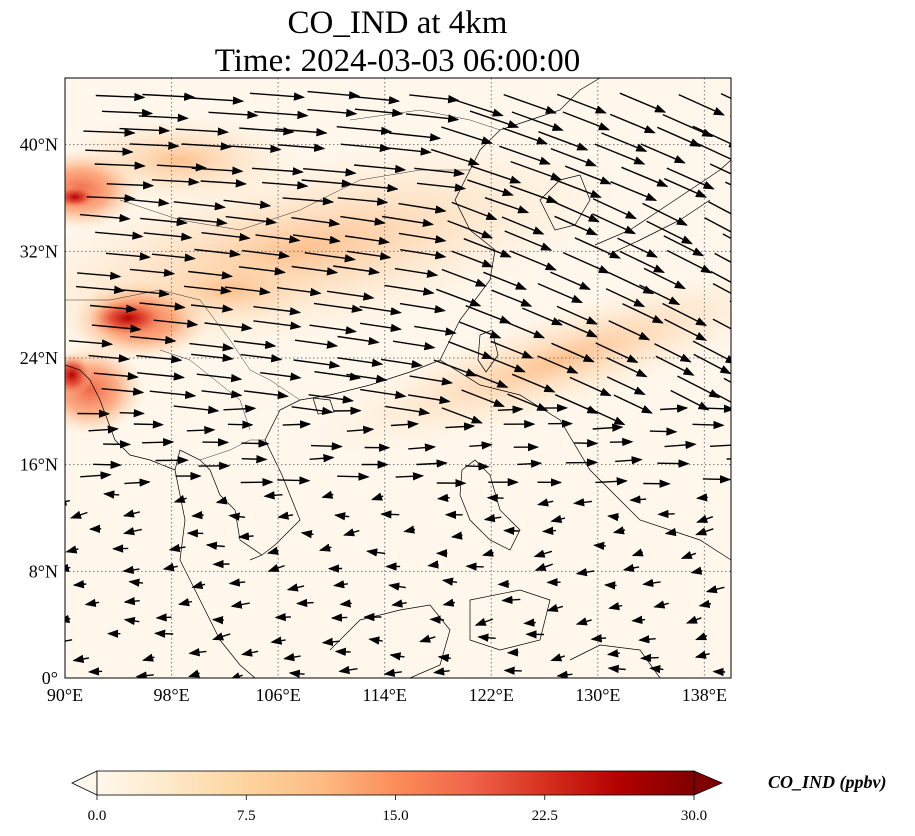 Image resolution: width=915 pixels, height=836 pixels. I want to click on lon-tick-label: 138°E, so click(704, 695).